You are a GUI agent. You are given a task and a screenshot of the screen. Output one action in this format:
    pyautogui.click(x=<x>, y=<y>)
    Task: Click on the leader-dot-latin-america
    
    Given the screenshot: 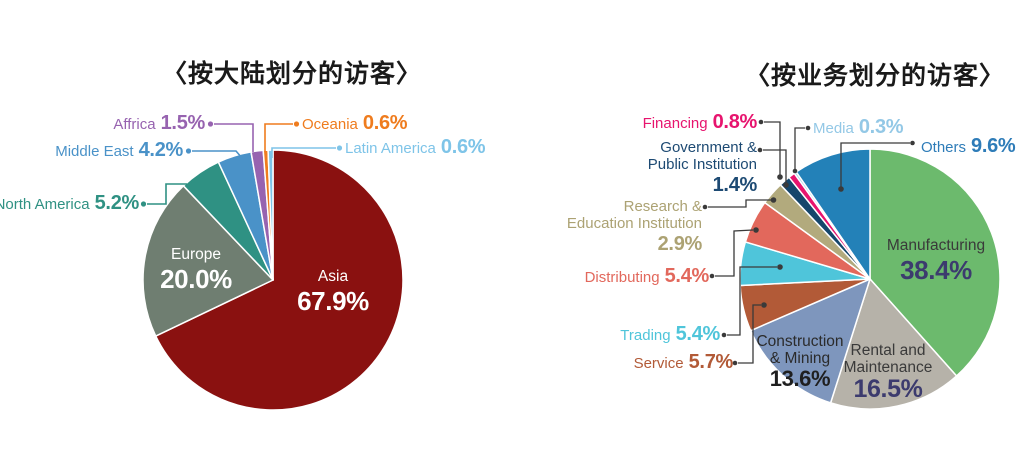 What is the action you would take?
    pyautogui.click(x=339, y=148)
    